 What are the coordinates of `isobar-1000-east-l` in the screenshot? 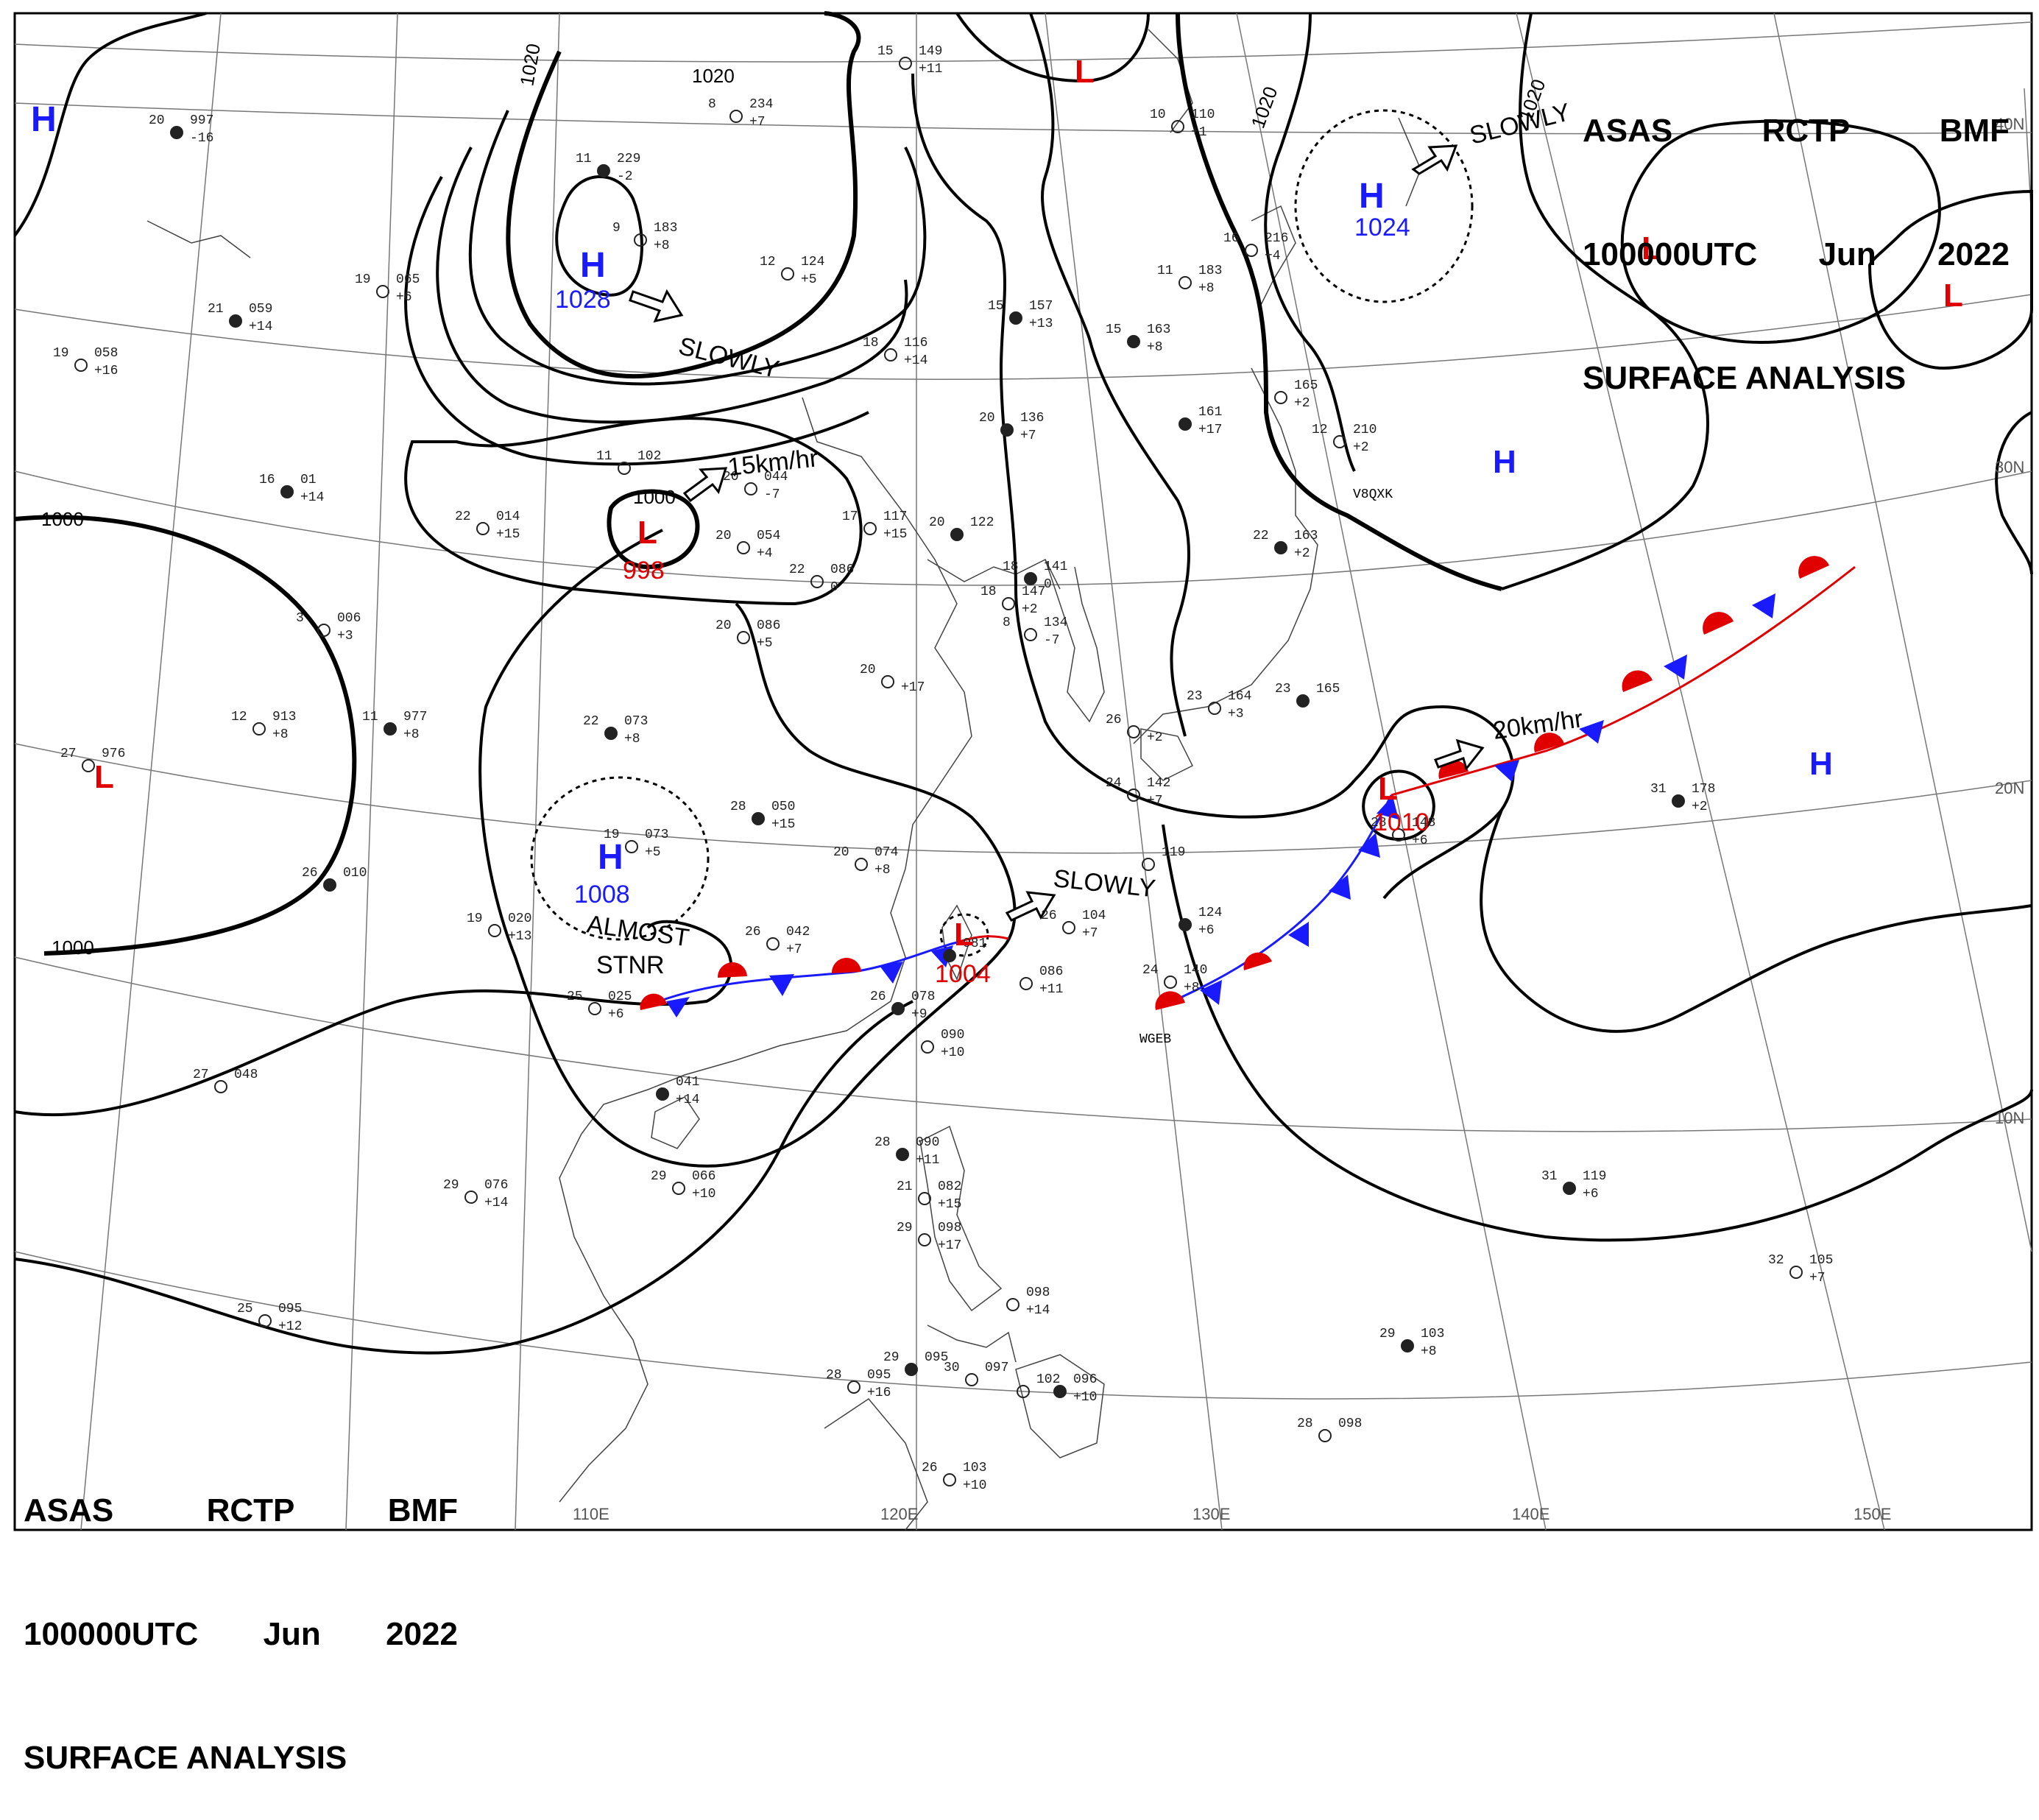 It's located at (1781, 231).